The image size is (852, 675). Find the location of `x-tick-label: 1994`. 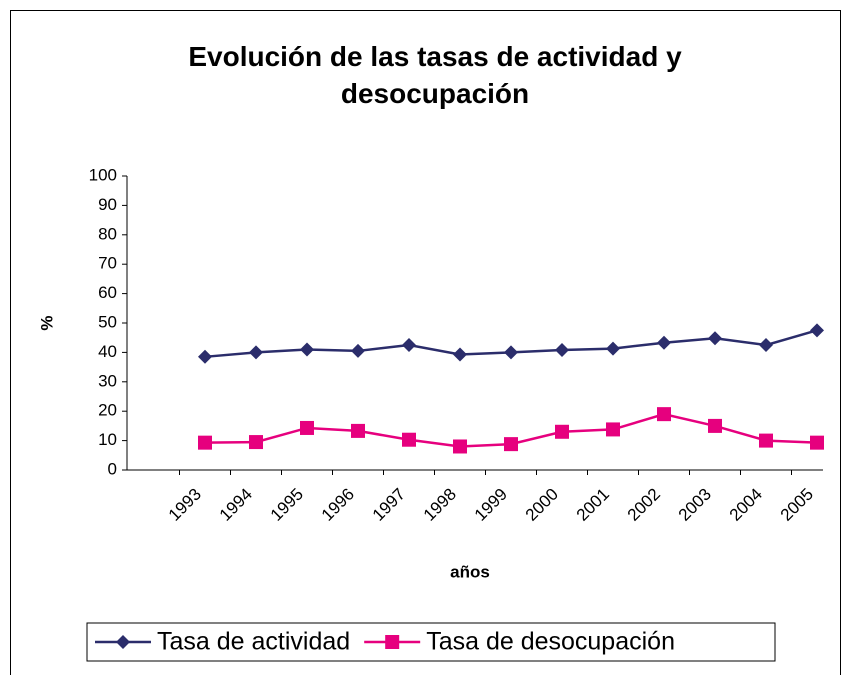

x-tick-label: 1994 is located at coordinates (236, 505).